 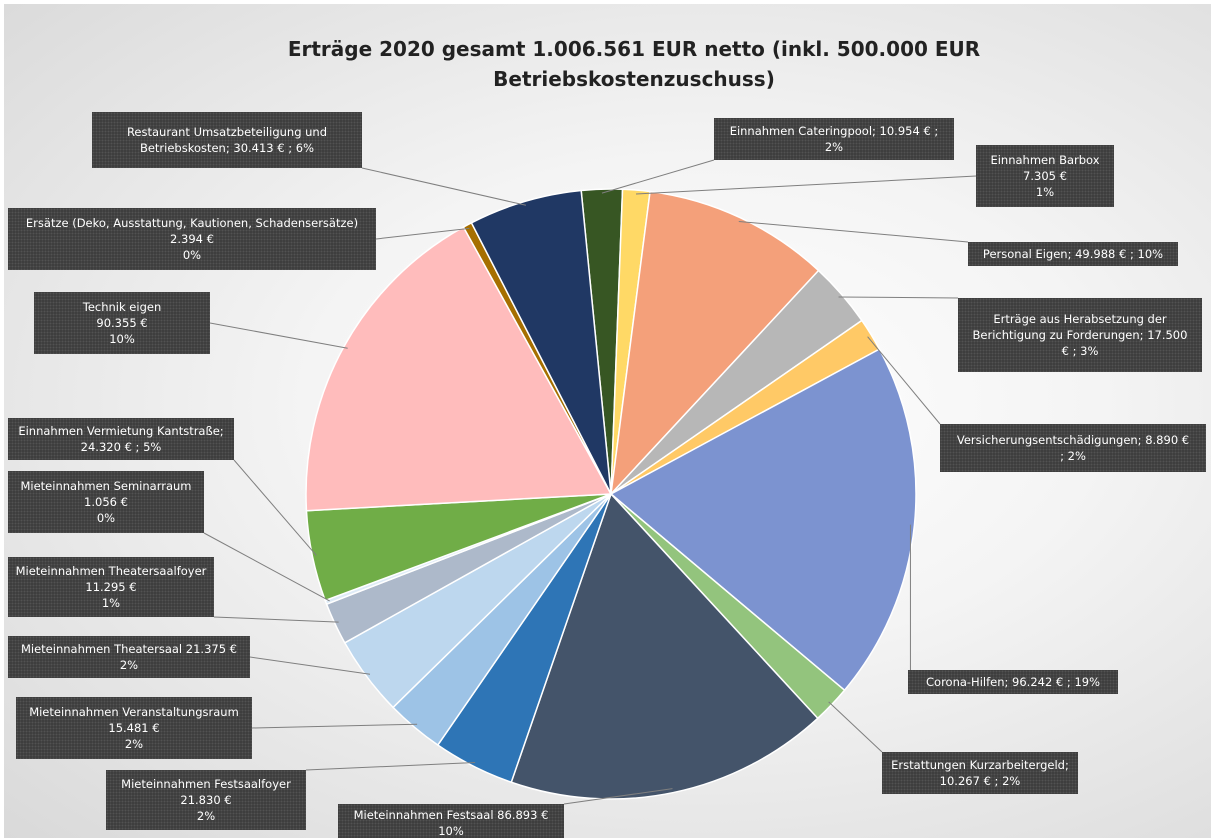 What do you see at coordinates (111, 587) in the screenshot?
I see `data-label-theatersaalfoyer: Mieteinnahmen Theatersaalfoyer 11.295 €1%` at bounding box center [111, 587].